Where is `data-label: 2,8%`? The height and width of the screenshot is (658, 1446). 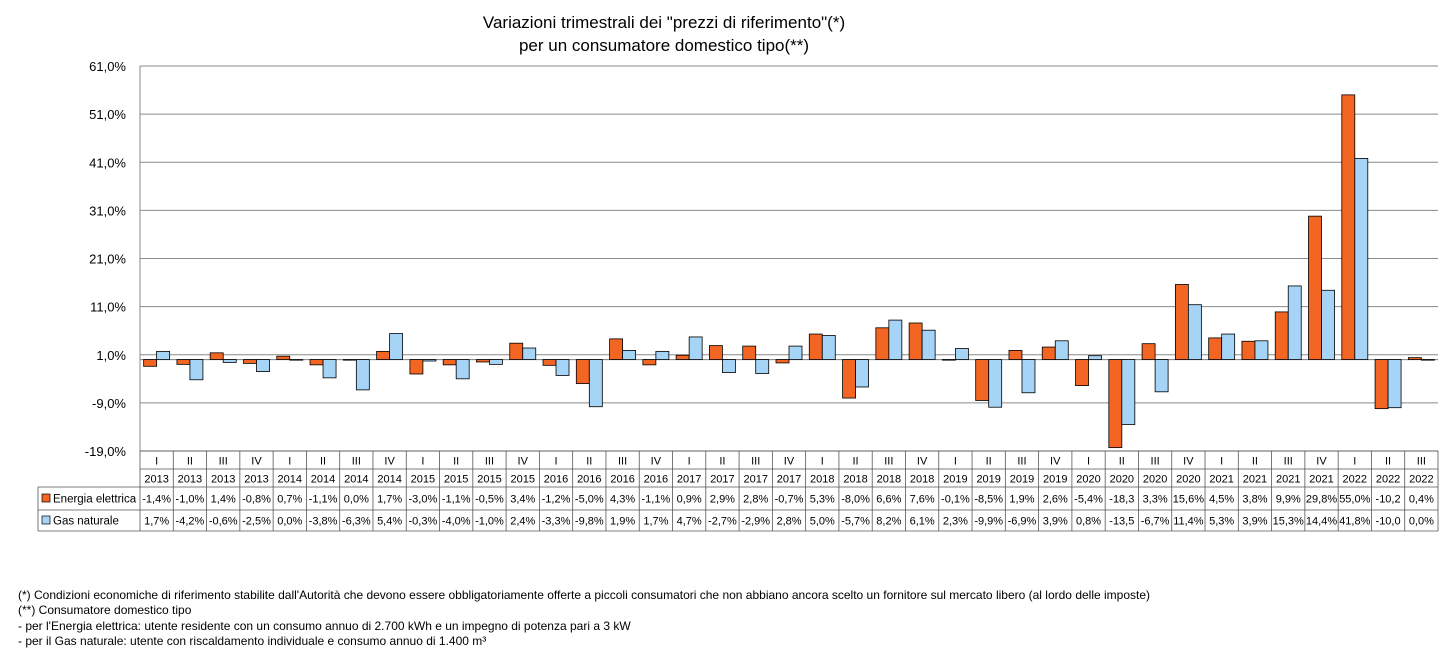 data-label: 2,8% is located at coordinates (755, 500).